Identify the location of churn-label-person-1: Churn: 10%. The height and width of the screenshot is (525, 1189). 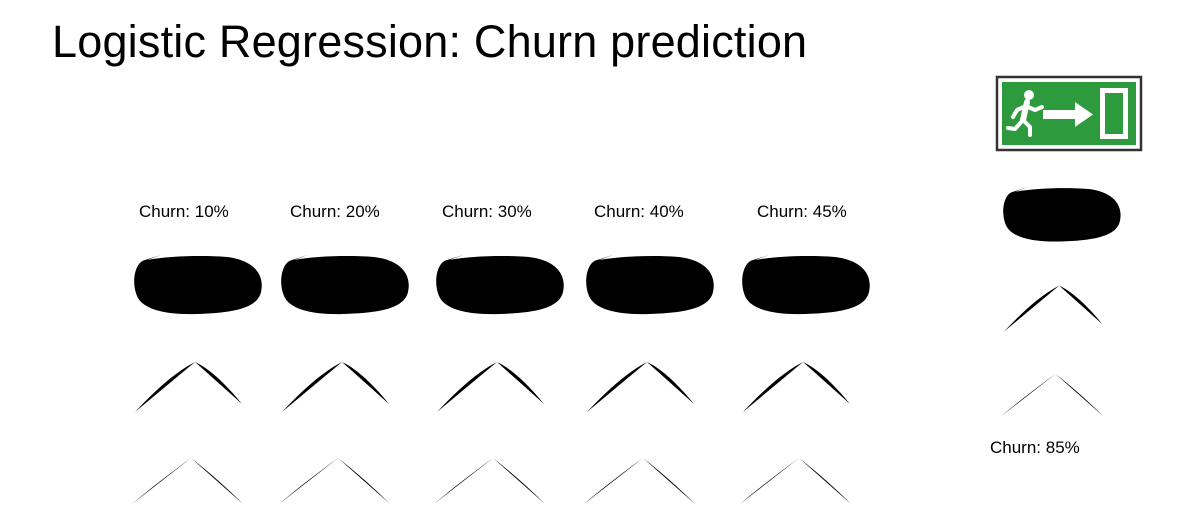
(184, 211).